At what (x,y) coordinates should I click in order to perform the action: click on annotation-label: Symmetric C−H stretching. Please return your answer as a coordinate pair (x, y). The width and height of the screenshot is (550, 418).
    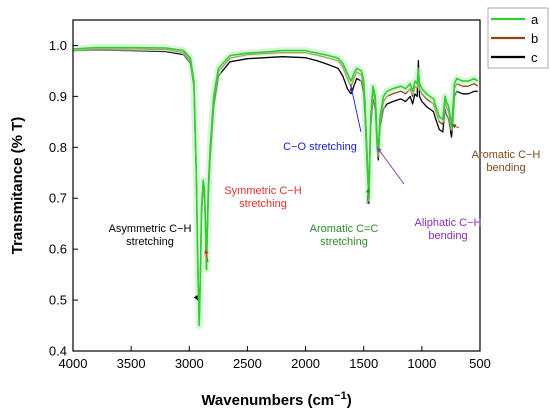
    Looking at the image, I should click on (262, 197).